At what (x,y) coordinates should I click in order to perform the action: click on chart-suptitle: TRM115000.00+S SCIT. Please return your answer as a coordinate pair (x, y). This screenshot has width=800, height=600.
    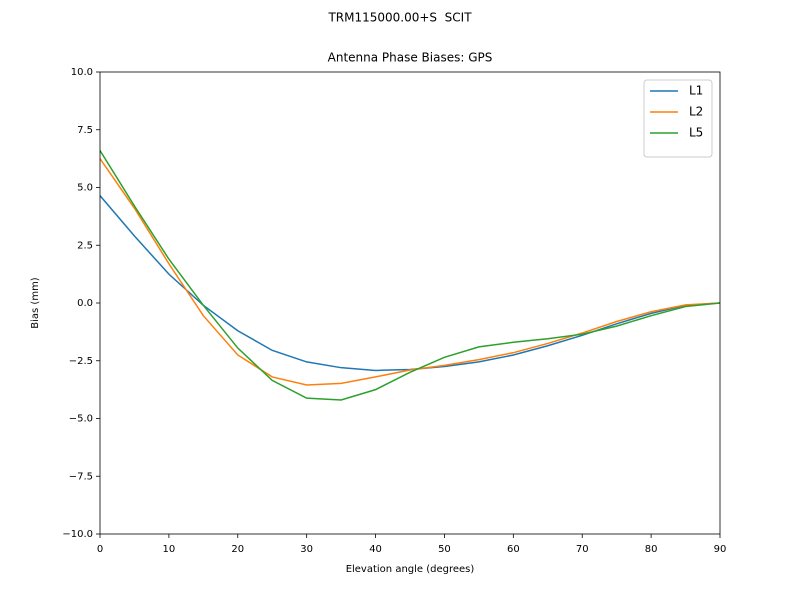
    Looking at the image, I should click on (399, 18).